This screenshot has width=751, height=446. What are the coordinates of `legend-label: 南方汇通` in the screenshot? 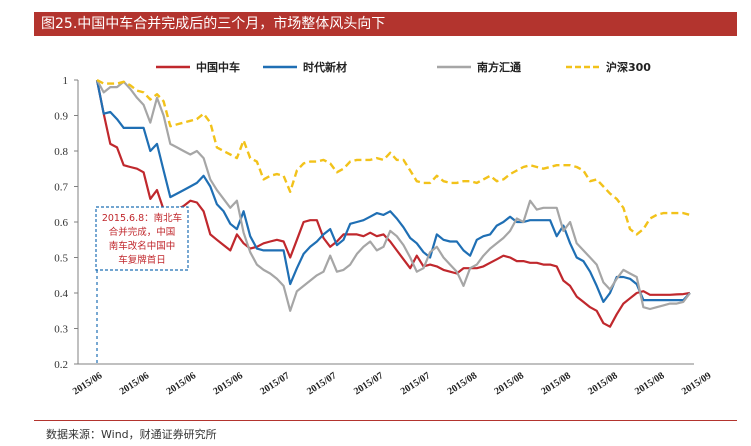 It's located at (499, 67).